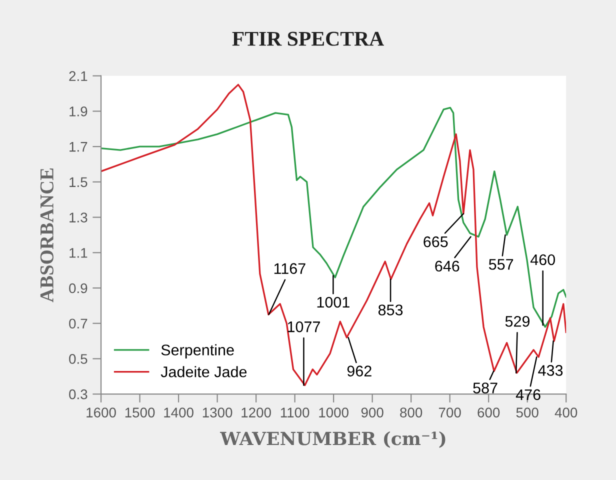 The width and height of the screenshot is (616, 480). Describe the element at coordinates (501, 264) in the screenshot. I see `annotation: 557` at that location.